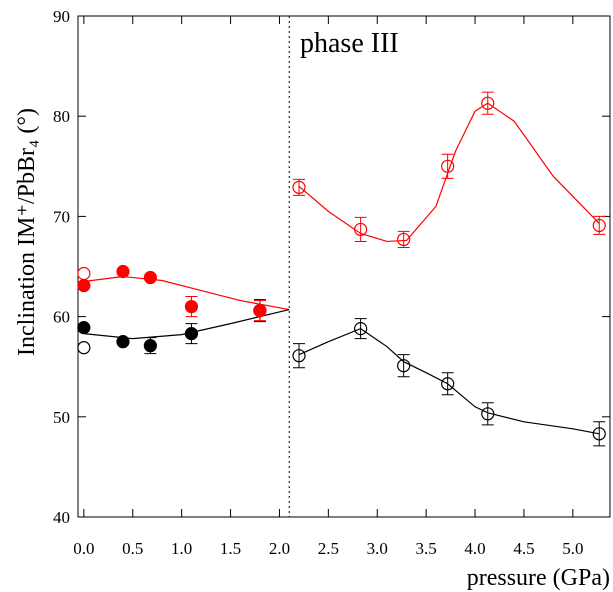  Describe the element at coordinates (279, 548) in the screenshot. I see `x-tick-label: 2.0` at that location.